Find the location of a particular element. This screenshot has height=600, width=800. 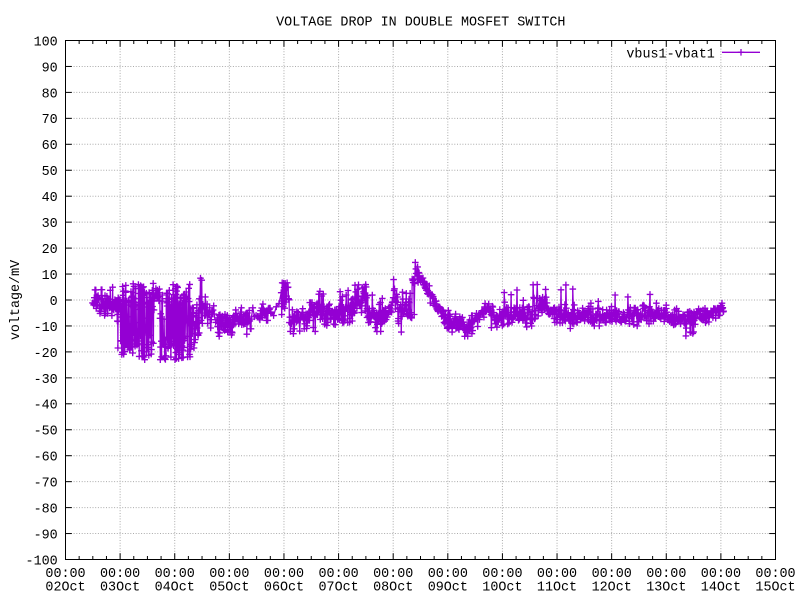

svg-text: -30 is located at coordinates (46, 380).